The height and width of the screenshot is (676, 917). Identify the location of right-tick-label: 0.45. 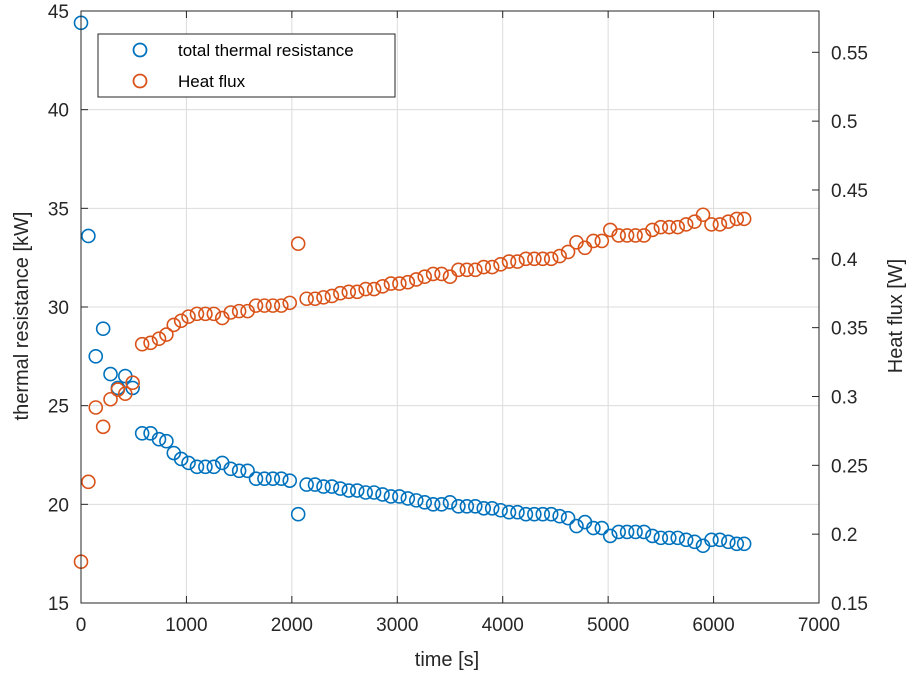
(849, 191).